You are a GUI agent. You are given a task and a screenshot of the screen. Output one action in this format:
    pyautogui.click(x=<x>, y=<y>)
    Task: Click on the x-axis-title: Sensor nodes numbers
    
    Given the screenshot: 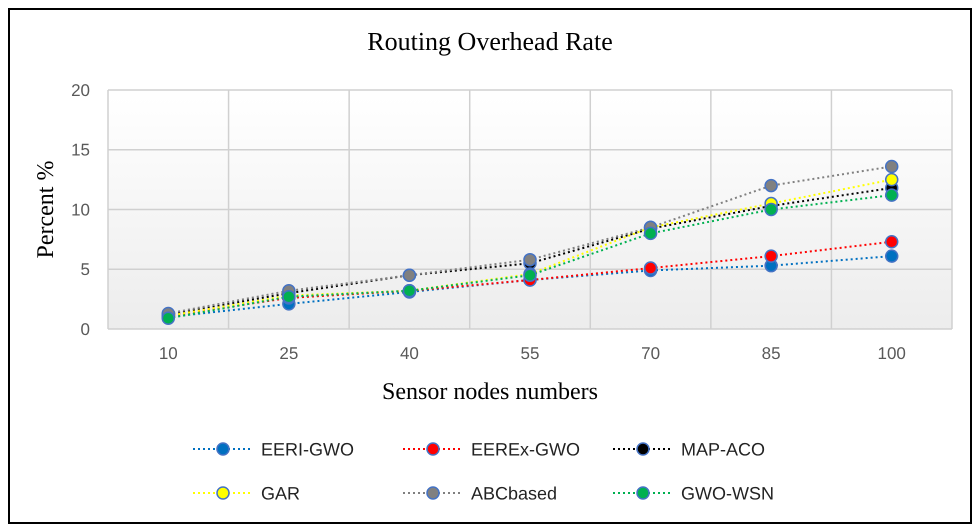 What is the action you would take?
    pyautogui.click(x=490, y=392)
    